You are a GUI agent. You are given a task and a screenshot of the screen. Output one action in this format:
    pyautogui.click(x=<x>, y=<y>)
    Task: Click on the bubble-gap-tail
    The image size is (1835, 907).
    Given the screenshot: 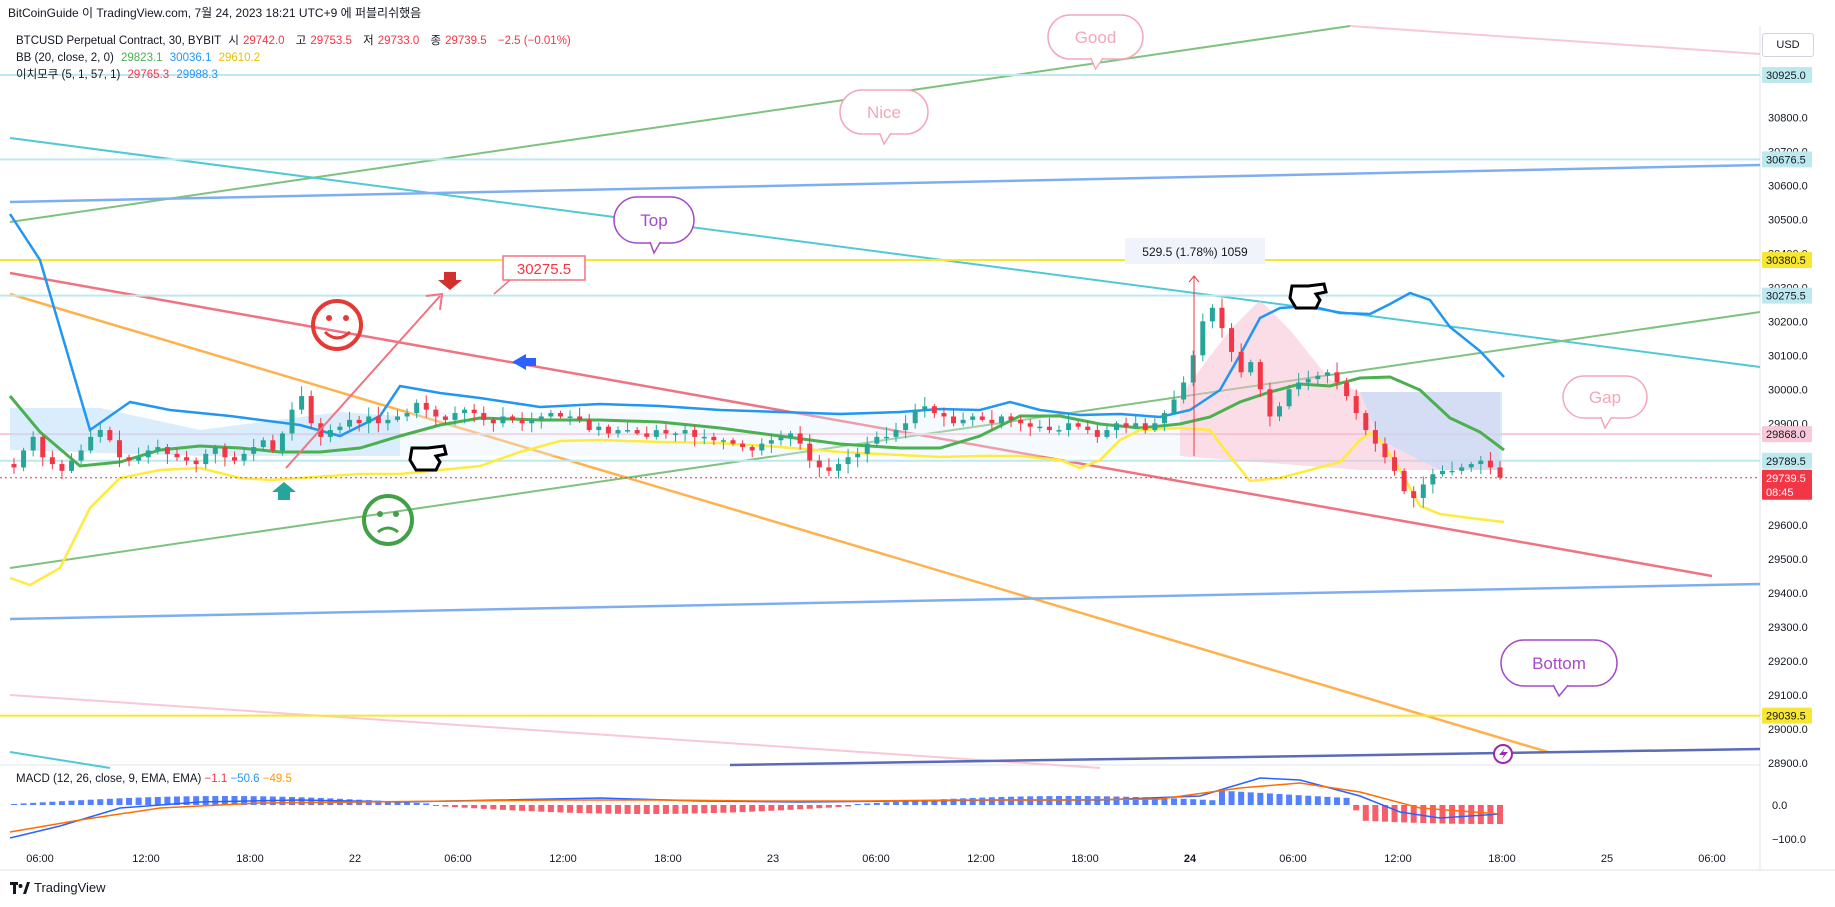 What is the action you would take?
    pyautogui.click(x=1606, y=423)
    